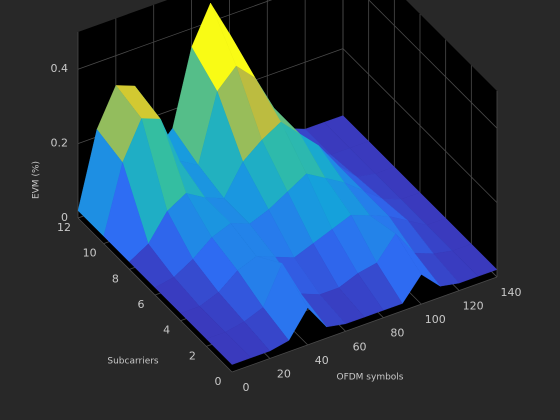  I want to click on tick-label: 100, so click(435, 319).